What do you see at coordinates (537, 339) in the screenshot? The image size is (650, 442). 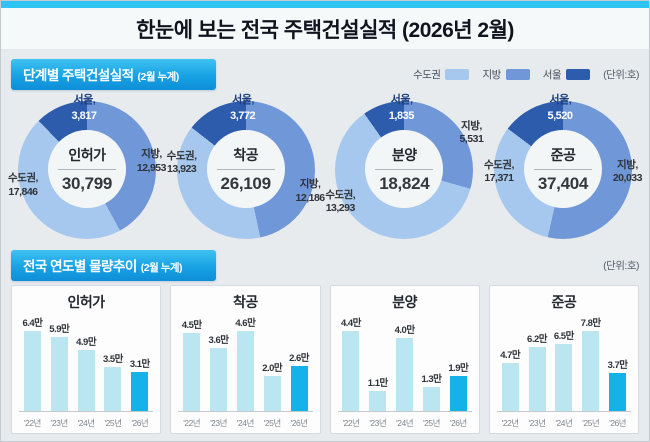 I see `bar-value-label: 6.2만` at bounding box center [537, 339].